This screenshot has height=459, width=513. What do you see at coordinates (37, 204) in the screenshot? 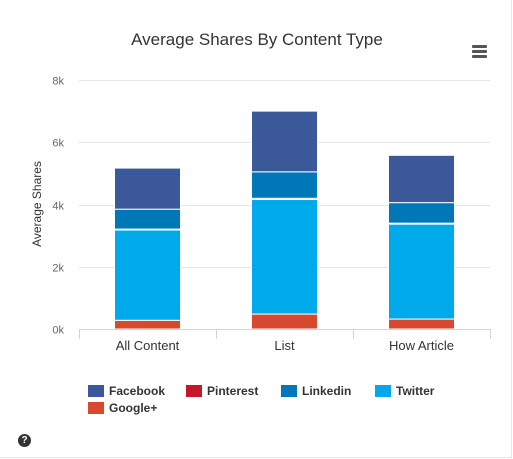
I see `y-axis-title: Average Shares` at bounding box center [37, 204].